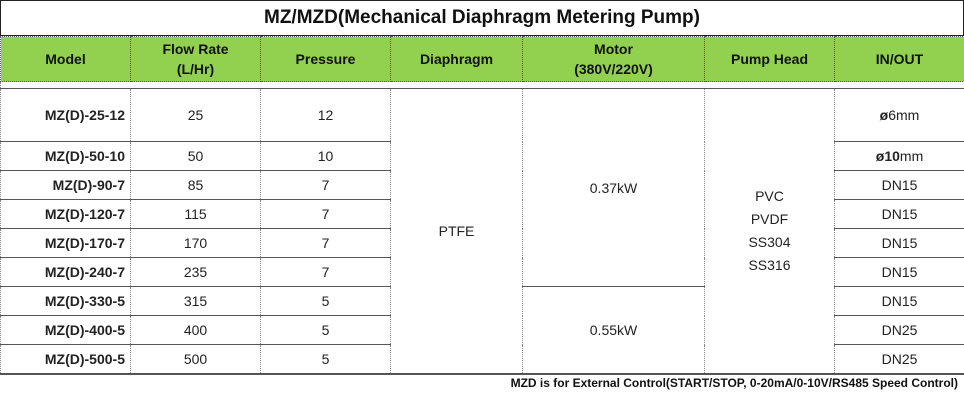  Describe the element at coordinates (482, 156) in the screenshot. I see `table-row: MZ(D)-50-10 50 10 ø10mm` at that location.